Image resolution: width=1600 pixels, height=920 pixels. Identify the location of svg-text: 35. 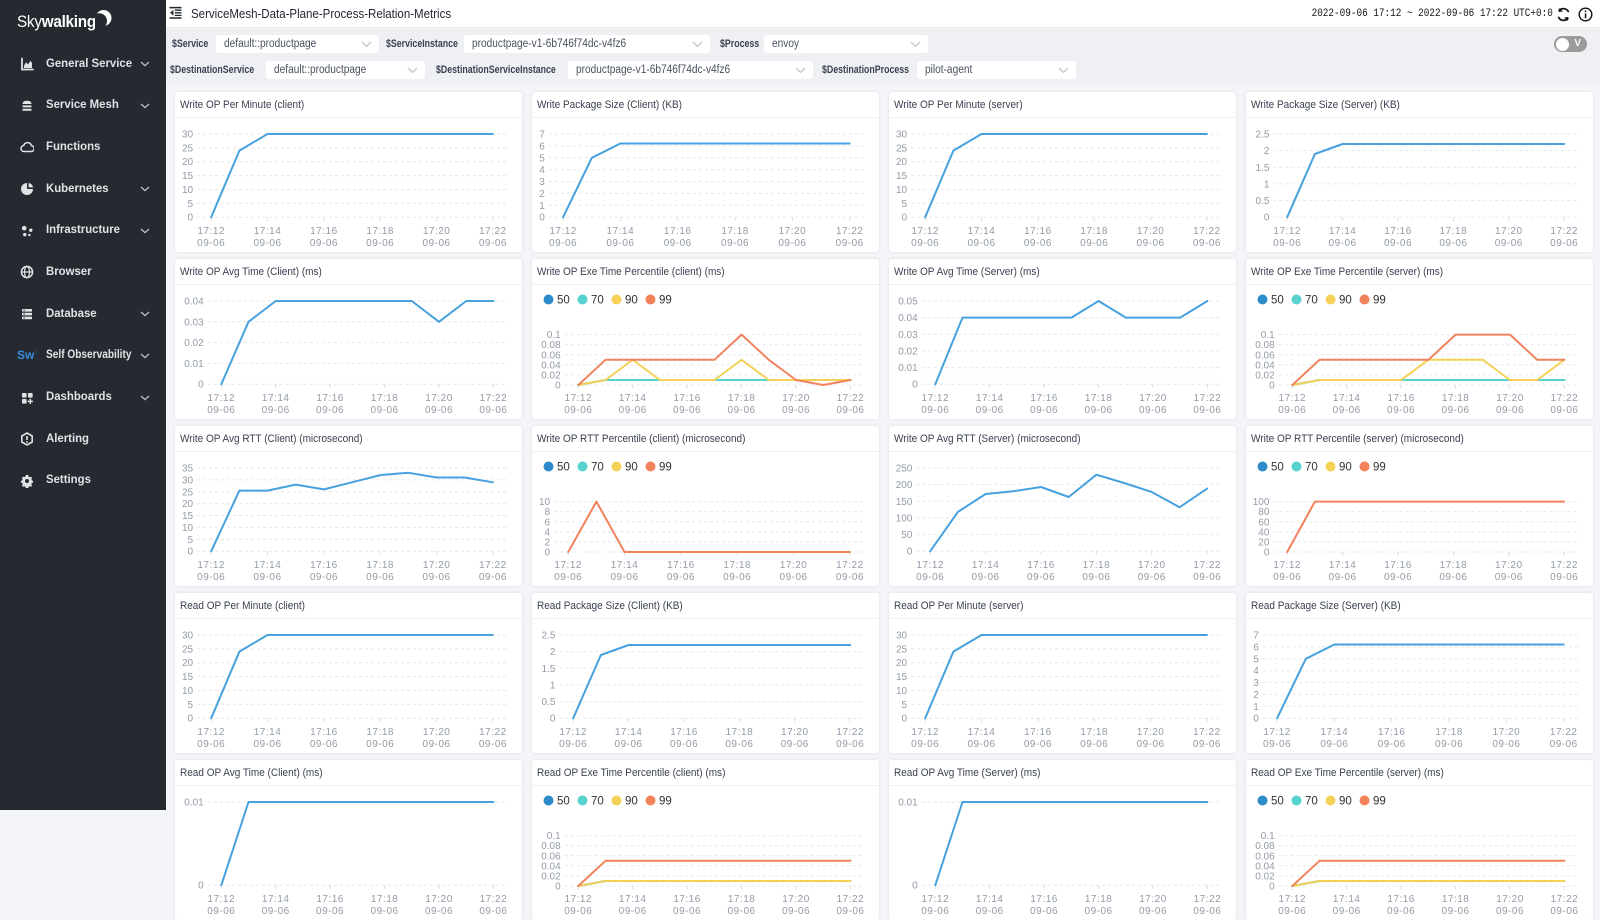
(188, 469).